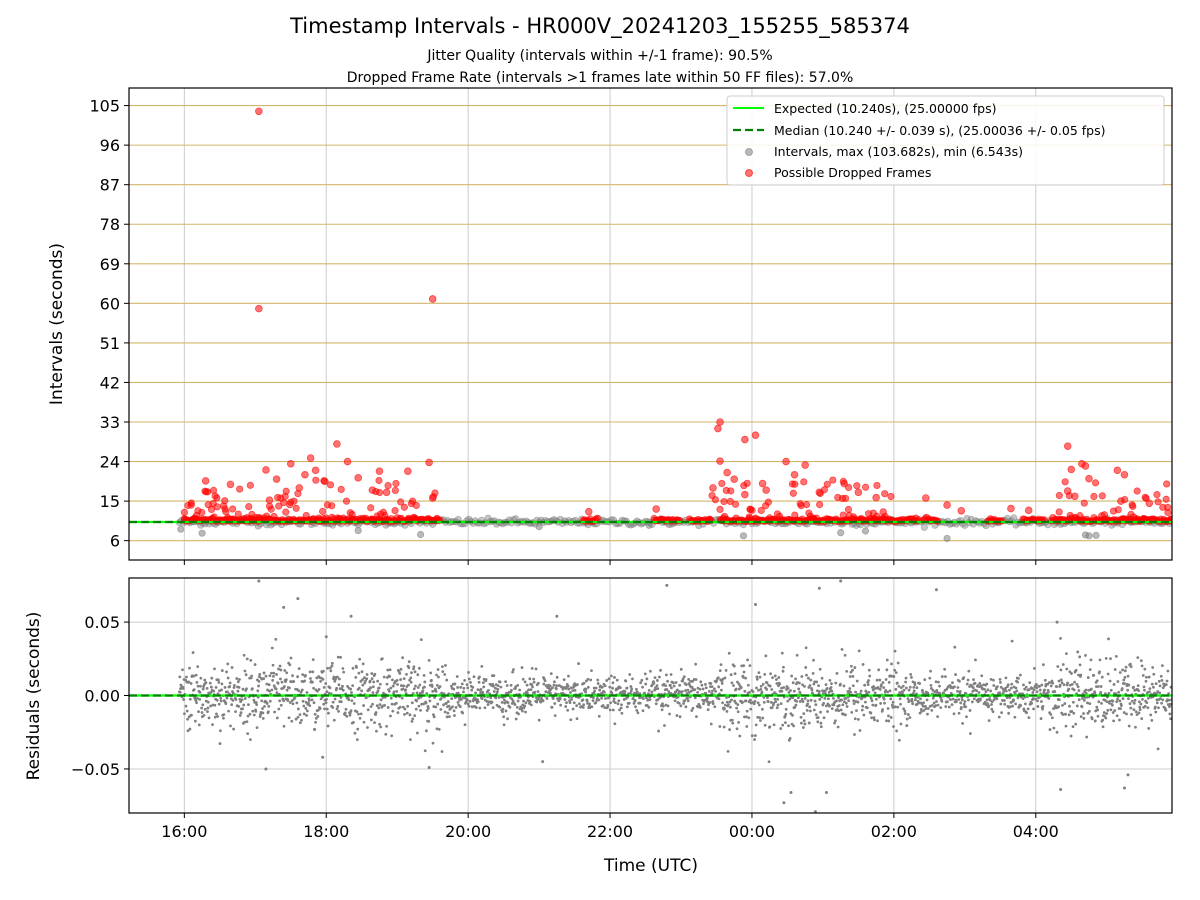 The image size is (1200, 900). Describe the element at coordinates (752, 831) in the screenshot. I see `x-tick-label: 00:00` at that location.